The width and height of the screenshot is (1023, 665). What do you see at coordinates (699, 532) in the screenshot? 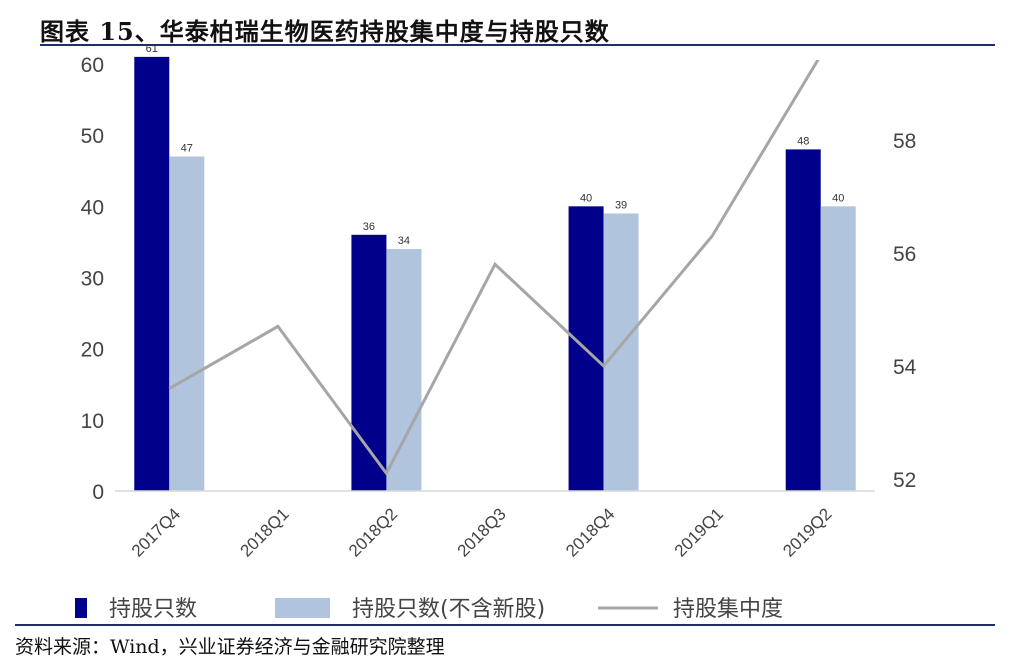
I see `x-tick-label: 2019Q1` at bounding box center [699, 532].